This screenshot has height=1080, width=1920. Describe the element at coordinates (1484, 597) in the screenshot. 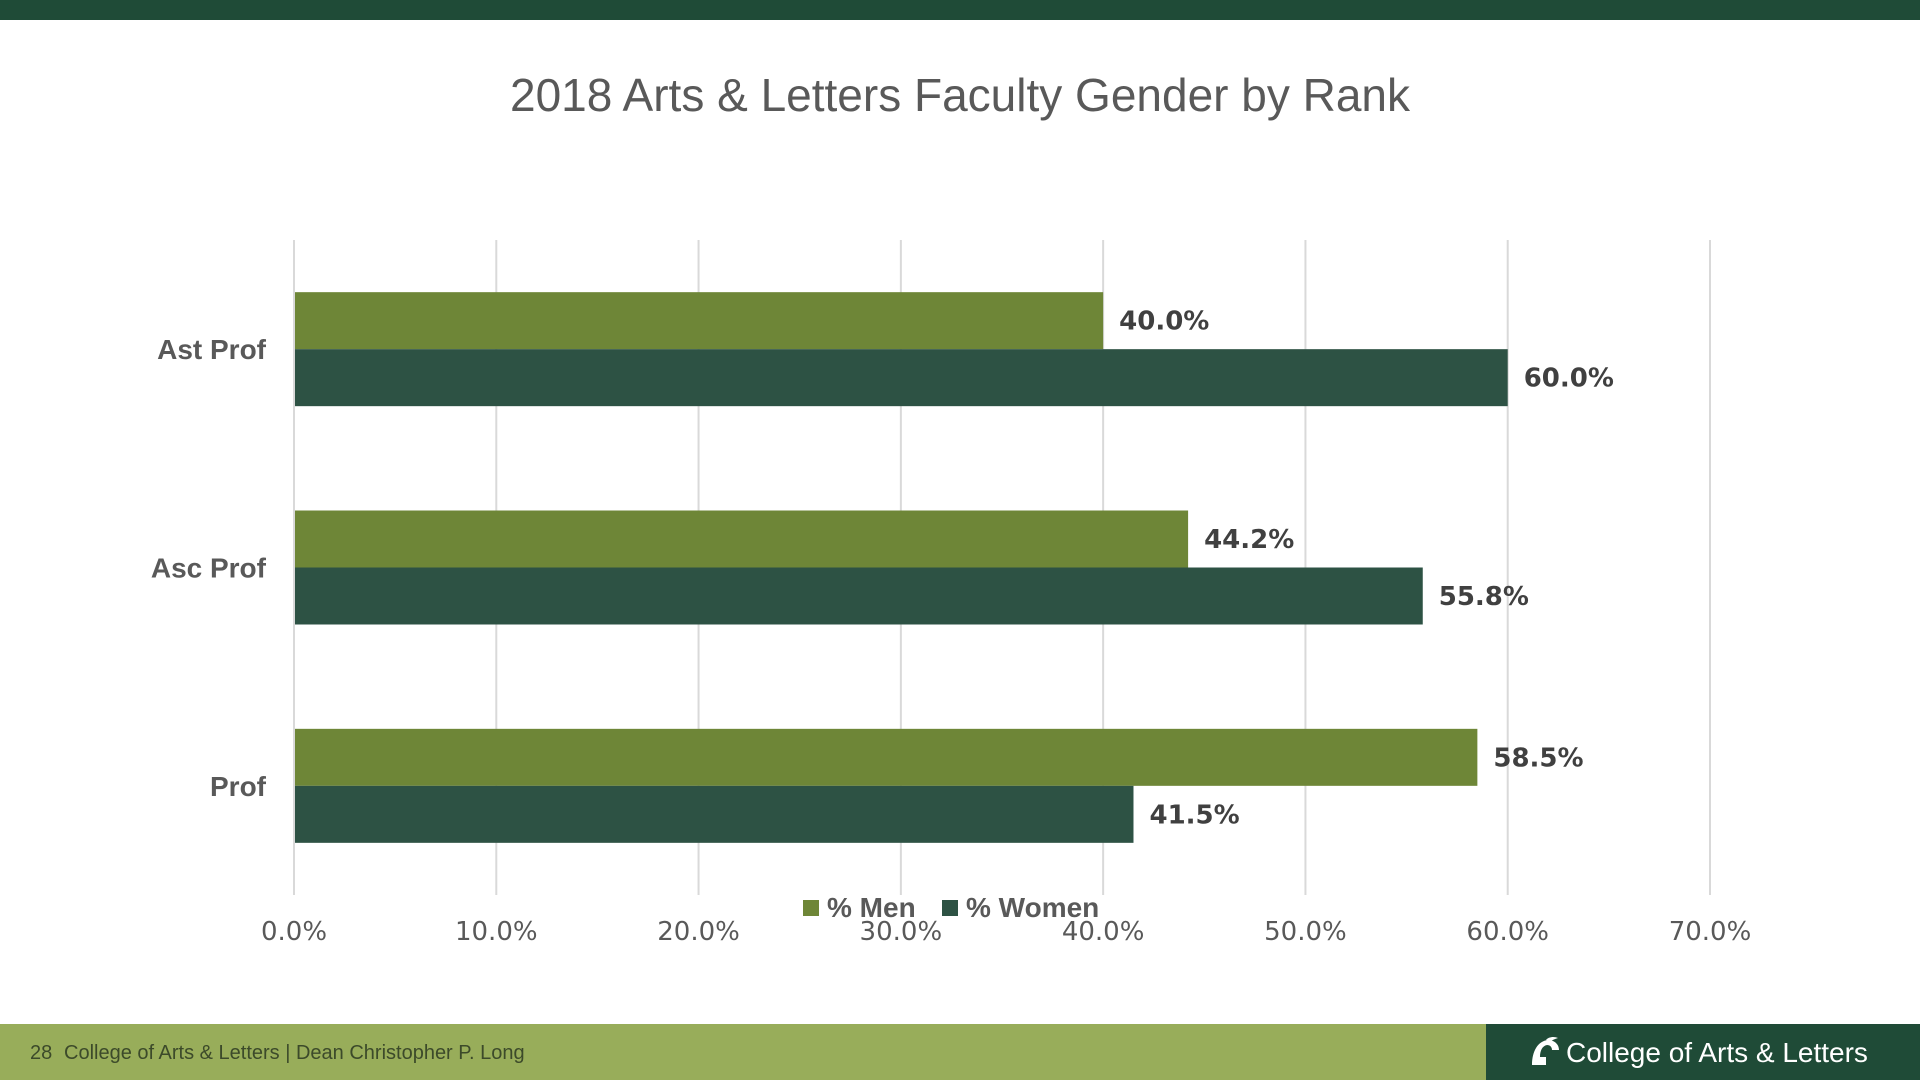

I see `data-label: 55.8%` at that location.